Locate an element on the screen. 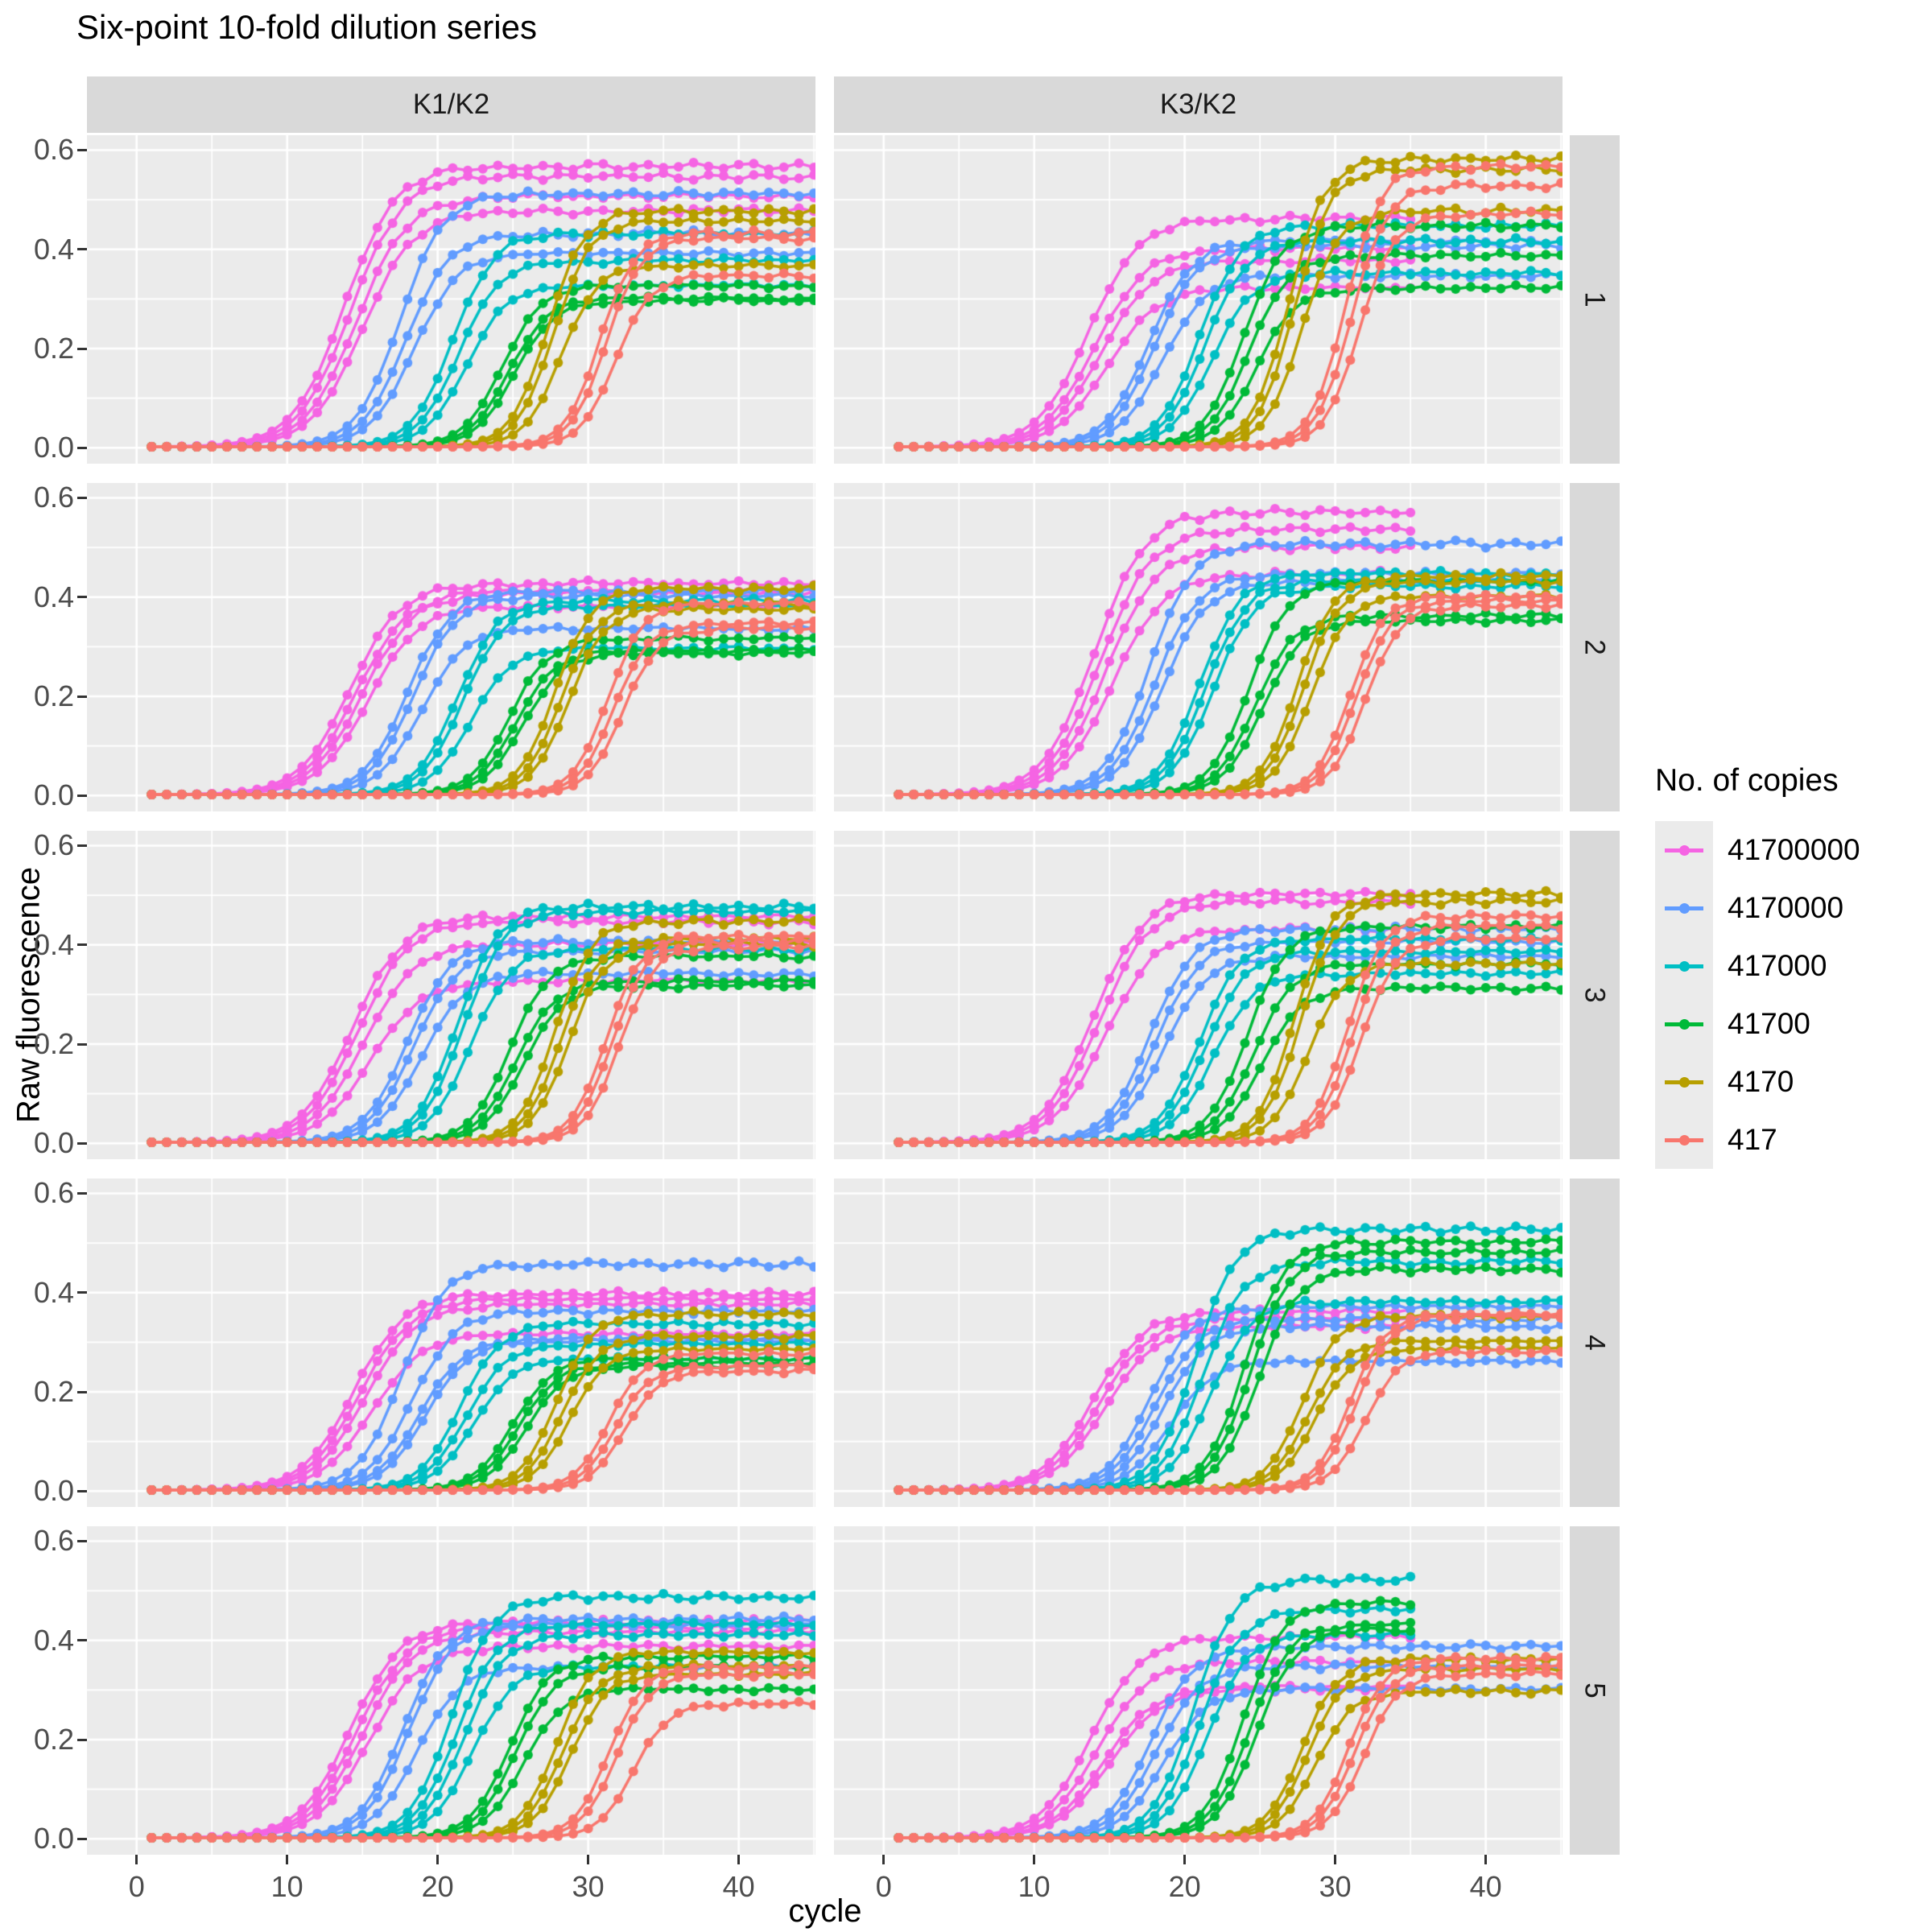 The width and height of the screenshot is (1932, 1932). legend-entry-41700: 41700 is located at coordinates (1793, 1024).